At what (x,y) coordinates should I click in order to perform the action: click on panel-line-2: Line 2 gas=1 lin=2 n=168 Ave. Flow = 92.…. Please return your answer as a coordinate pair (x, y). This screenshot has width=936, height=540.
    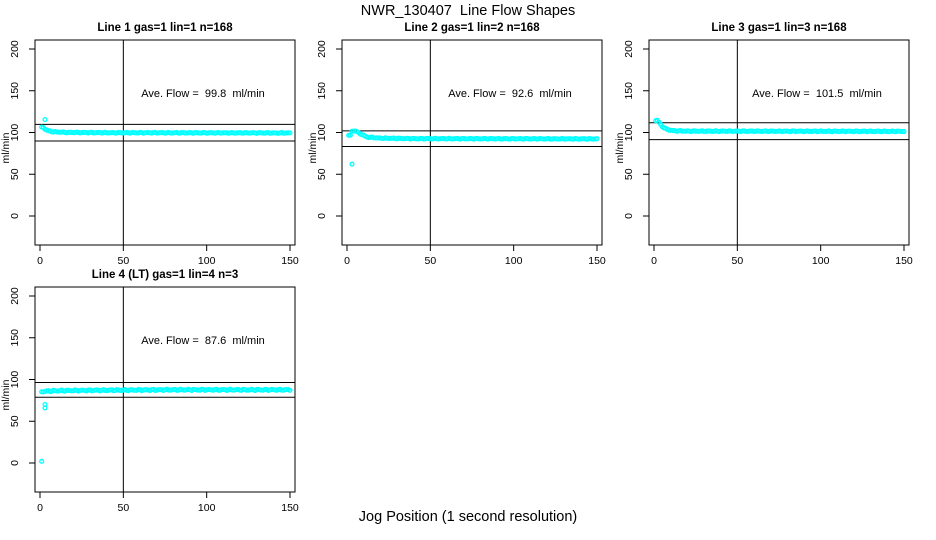
    Looking at the image, I should click on (456, 144).